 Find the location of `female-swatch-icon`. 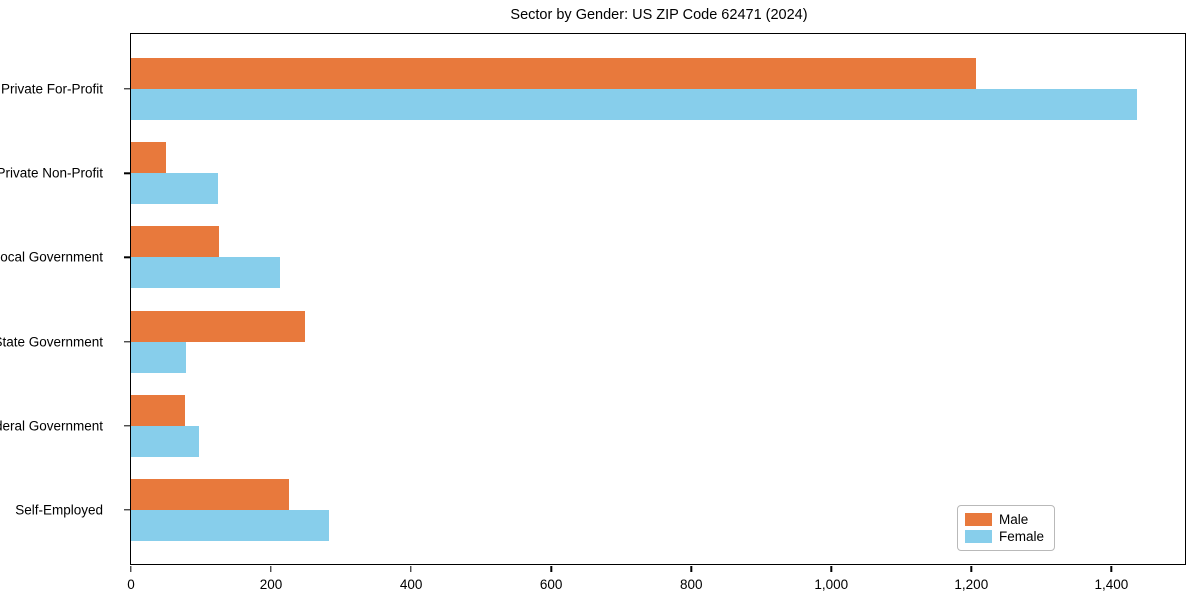

female-swatch-icon is located at coordinates (978, 536).